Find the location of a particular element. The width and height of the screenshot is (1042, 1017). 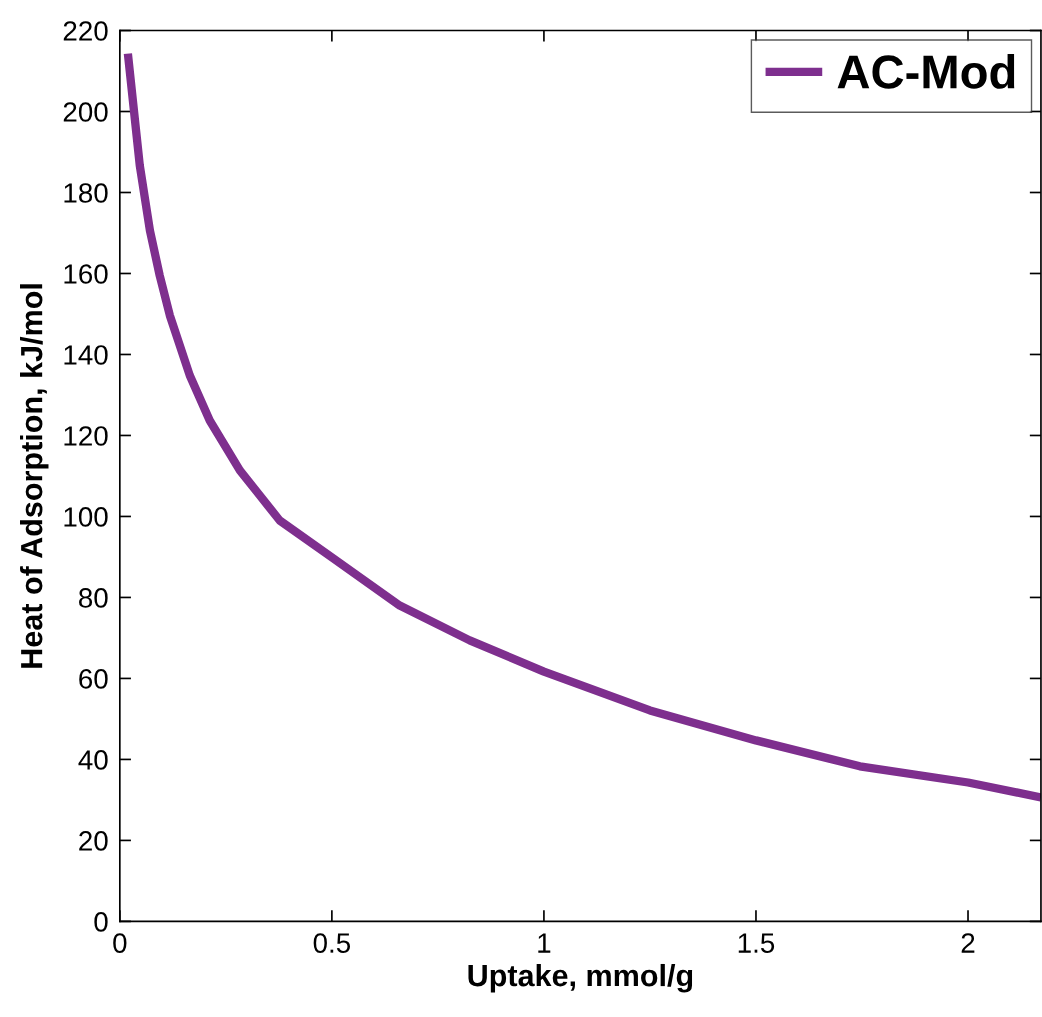

x-tick-label: 2 is located at coordinates (968, 943).